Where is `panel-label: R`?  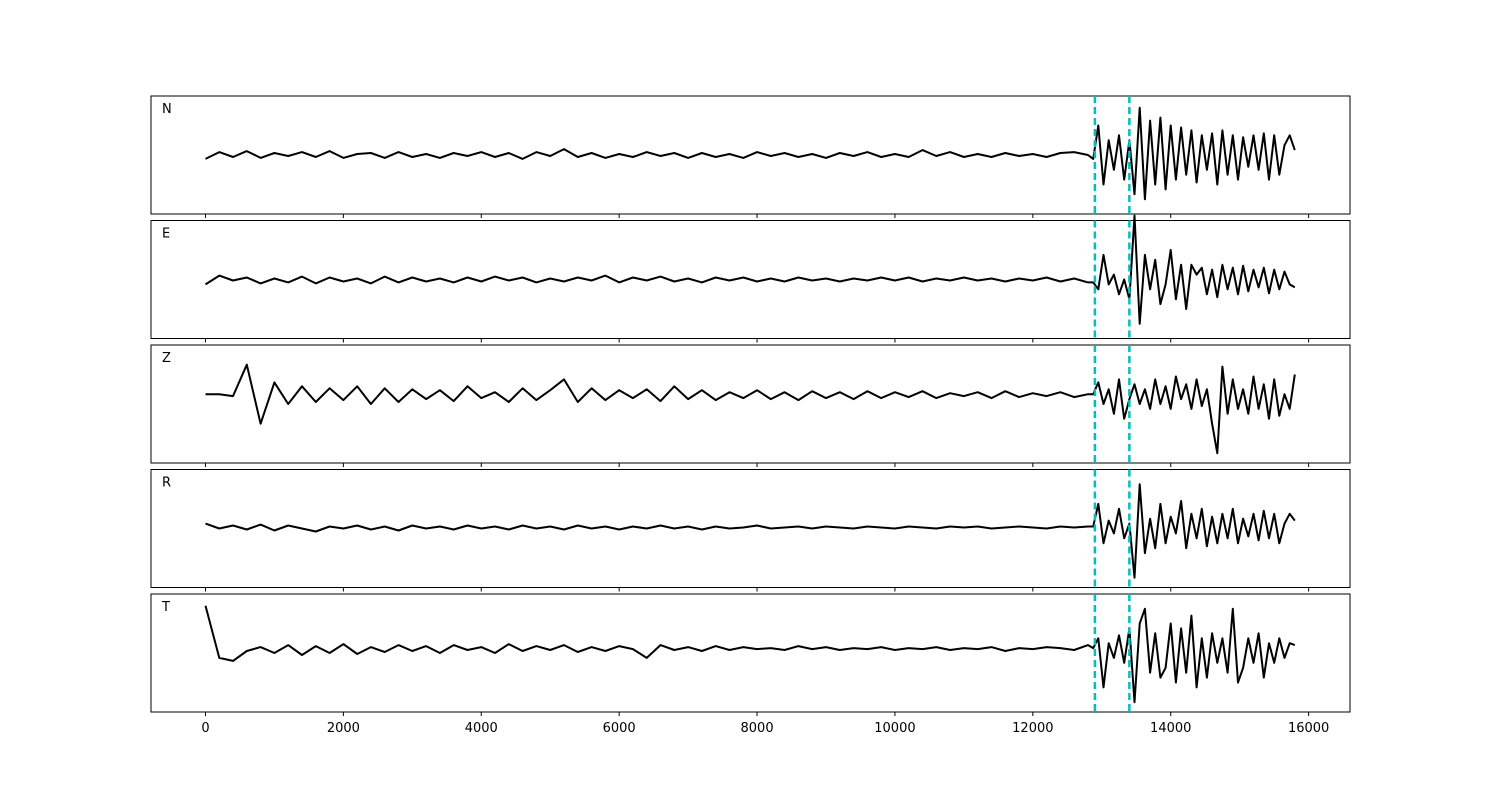
panel-label: R is located at coordinates (166, 483).